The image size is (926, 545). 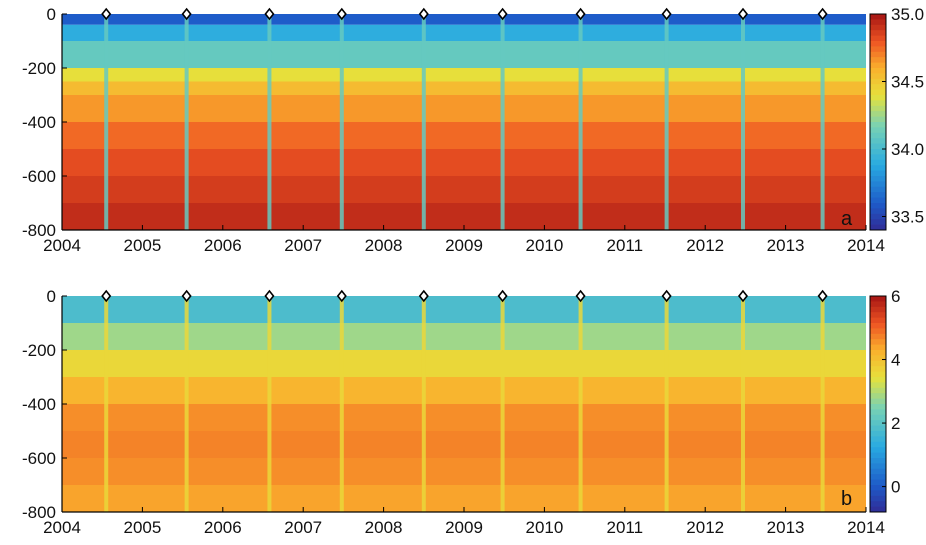 What do you see at coordinates (39, 404) in the screenshot?
I see `y-tick-label-2: -400` at bounding box center [39, 404].